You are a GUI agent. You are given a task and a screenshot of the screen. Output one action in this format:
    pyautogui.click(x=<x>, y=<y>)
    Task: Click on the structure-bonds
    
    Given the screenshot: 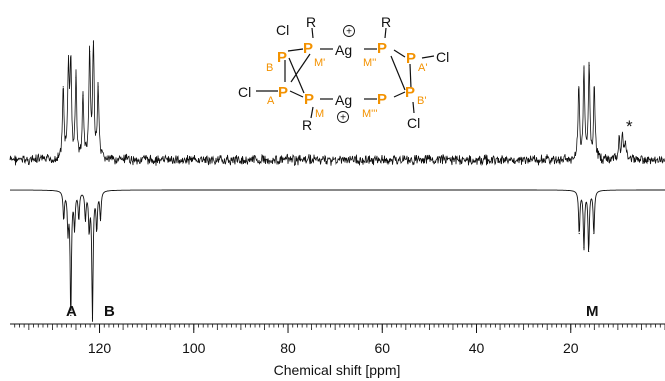 What is the action you would take?
    pyautogui.click(x=345, y=73)
    